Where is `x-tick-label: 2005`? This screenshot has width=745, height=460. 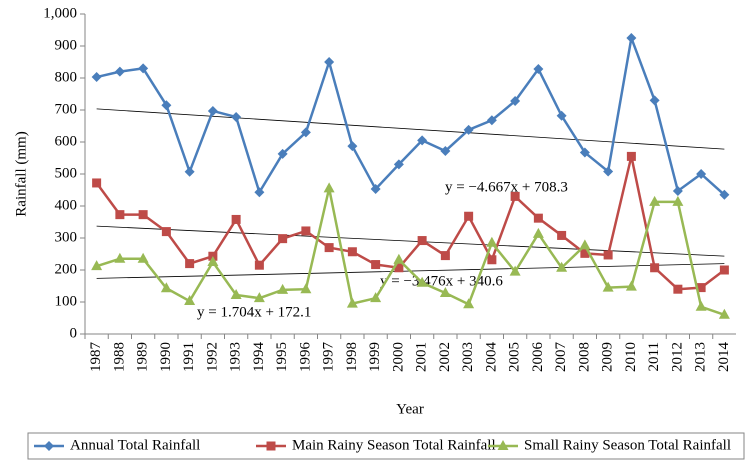 x-tick-label: 2005 is located at coordinates (515, 357).